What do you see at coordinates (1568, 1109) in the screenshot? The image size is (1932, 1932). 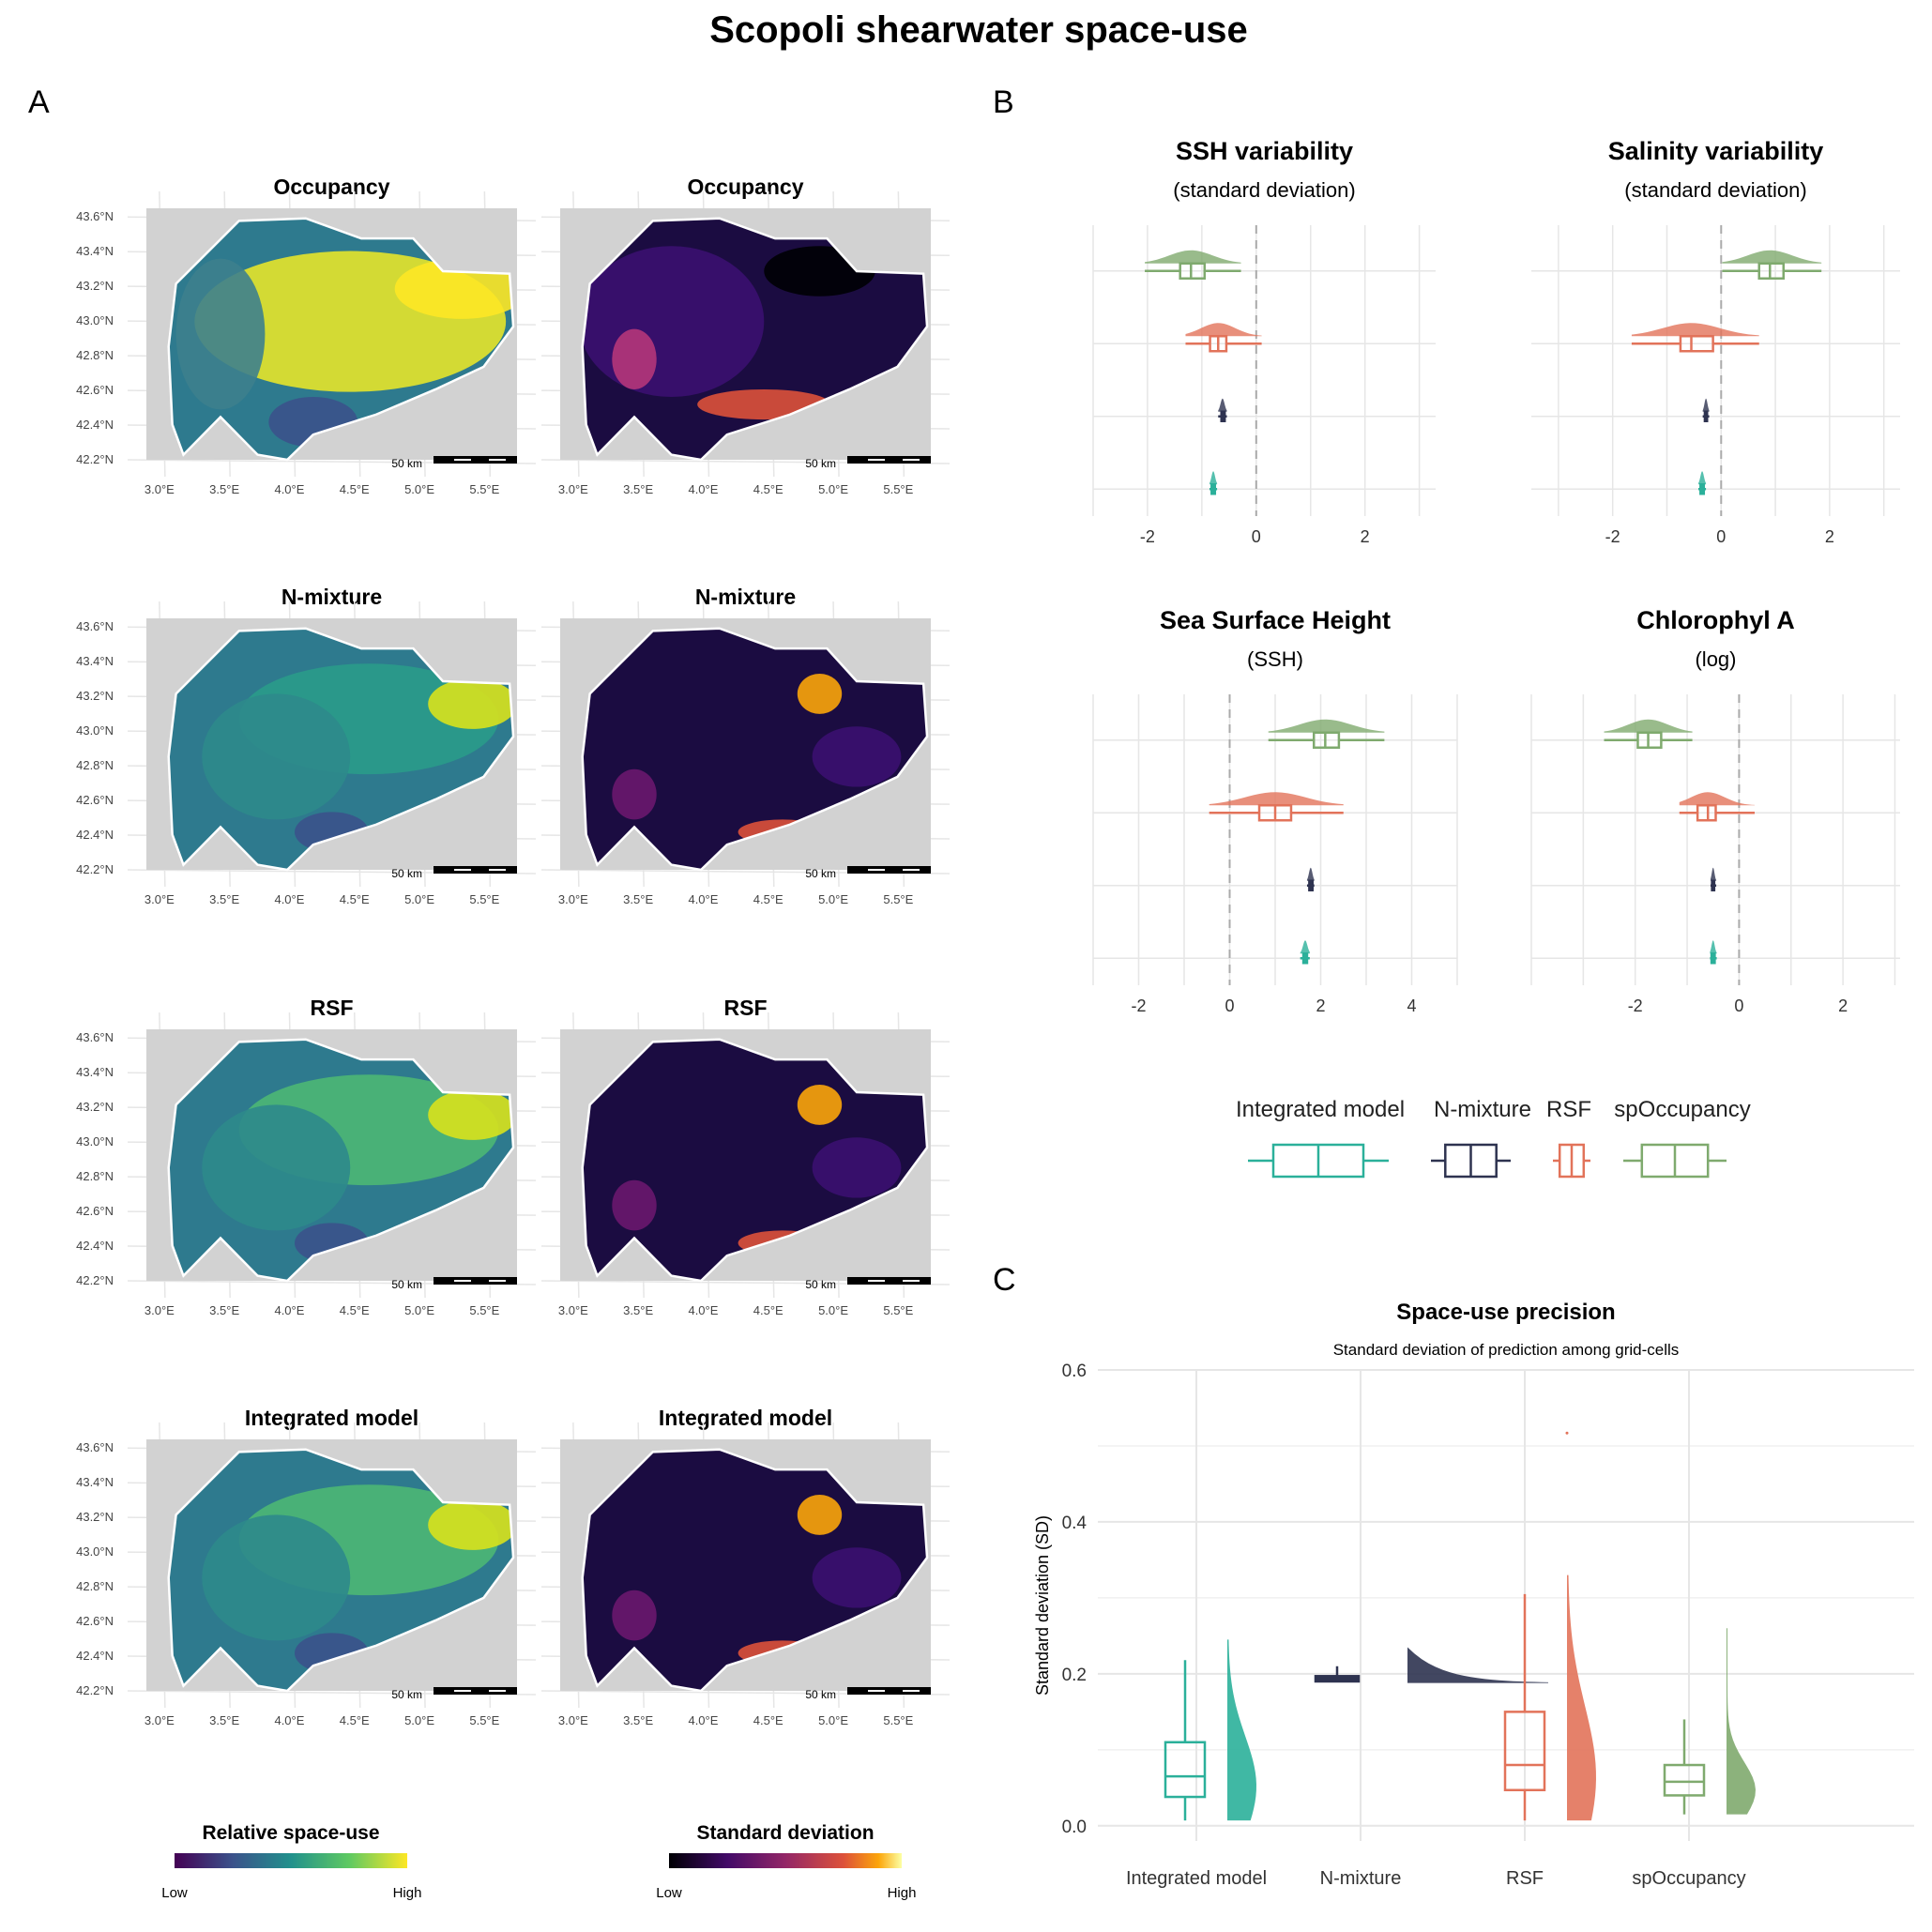 I see `legend-label: RSF` at bounding box center [1568, 1109].